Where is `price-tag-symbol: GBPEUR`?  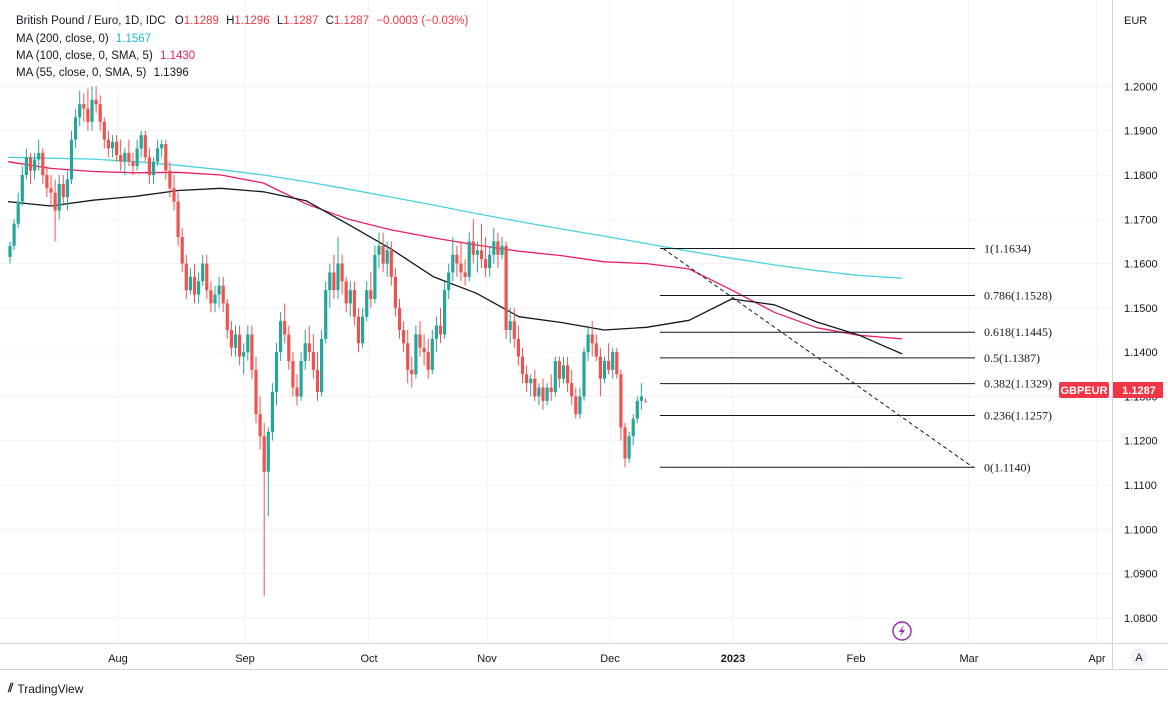
price-tag-symbol: GBPEUR is located at coordinates (1083, 391).